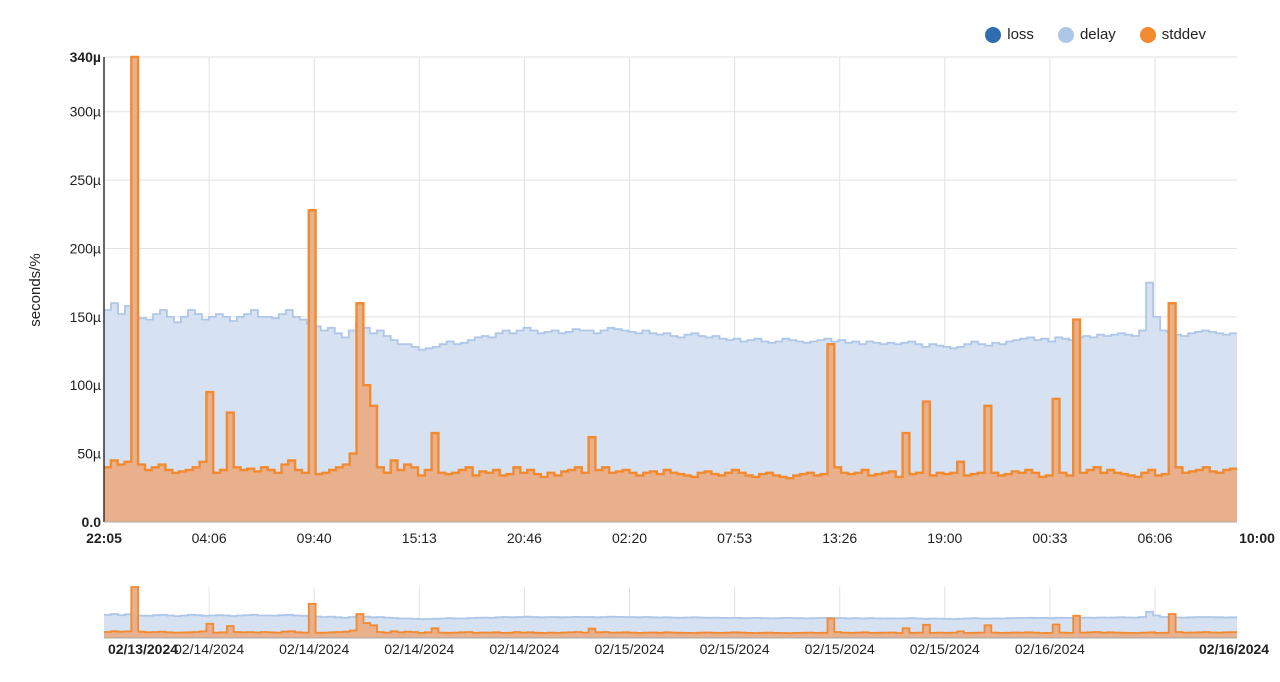 This screenshot has height=682, width=1280. Describe the element at coordinates (1183, 34) in the screenshot. I see `legend-label-stddev: stddev` at that location.